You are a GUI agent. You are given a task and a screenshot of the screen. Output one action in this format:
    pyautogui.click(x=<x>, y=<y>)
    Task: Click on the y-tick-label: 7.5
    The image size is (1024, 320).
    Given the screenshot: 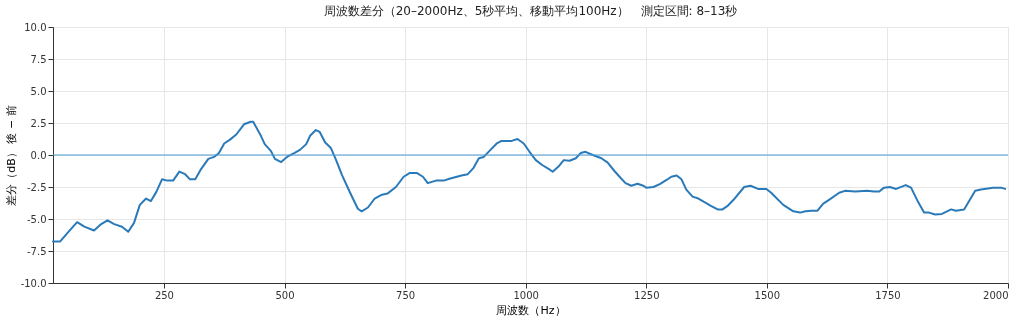 What is the action you would take?
    pyautogui.click(x=38, y=59)
    